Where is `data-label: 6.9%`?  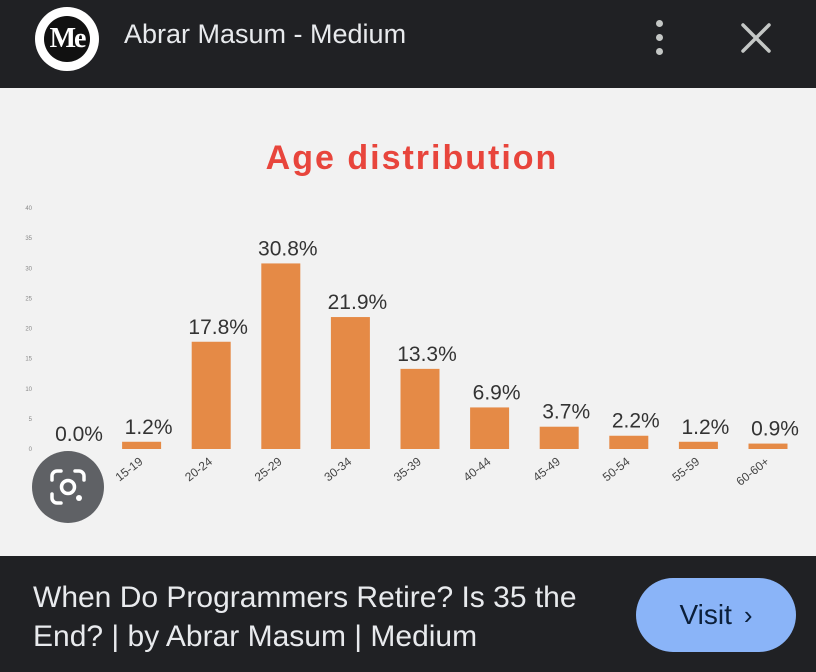
data-label: 6.9% is located at coordinates (497, 392).